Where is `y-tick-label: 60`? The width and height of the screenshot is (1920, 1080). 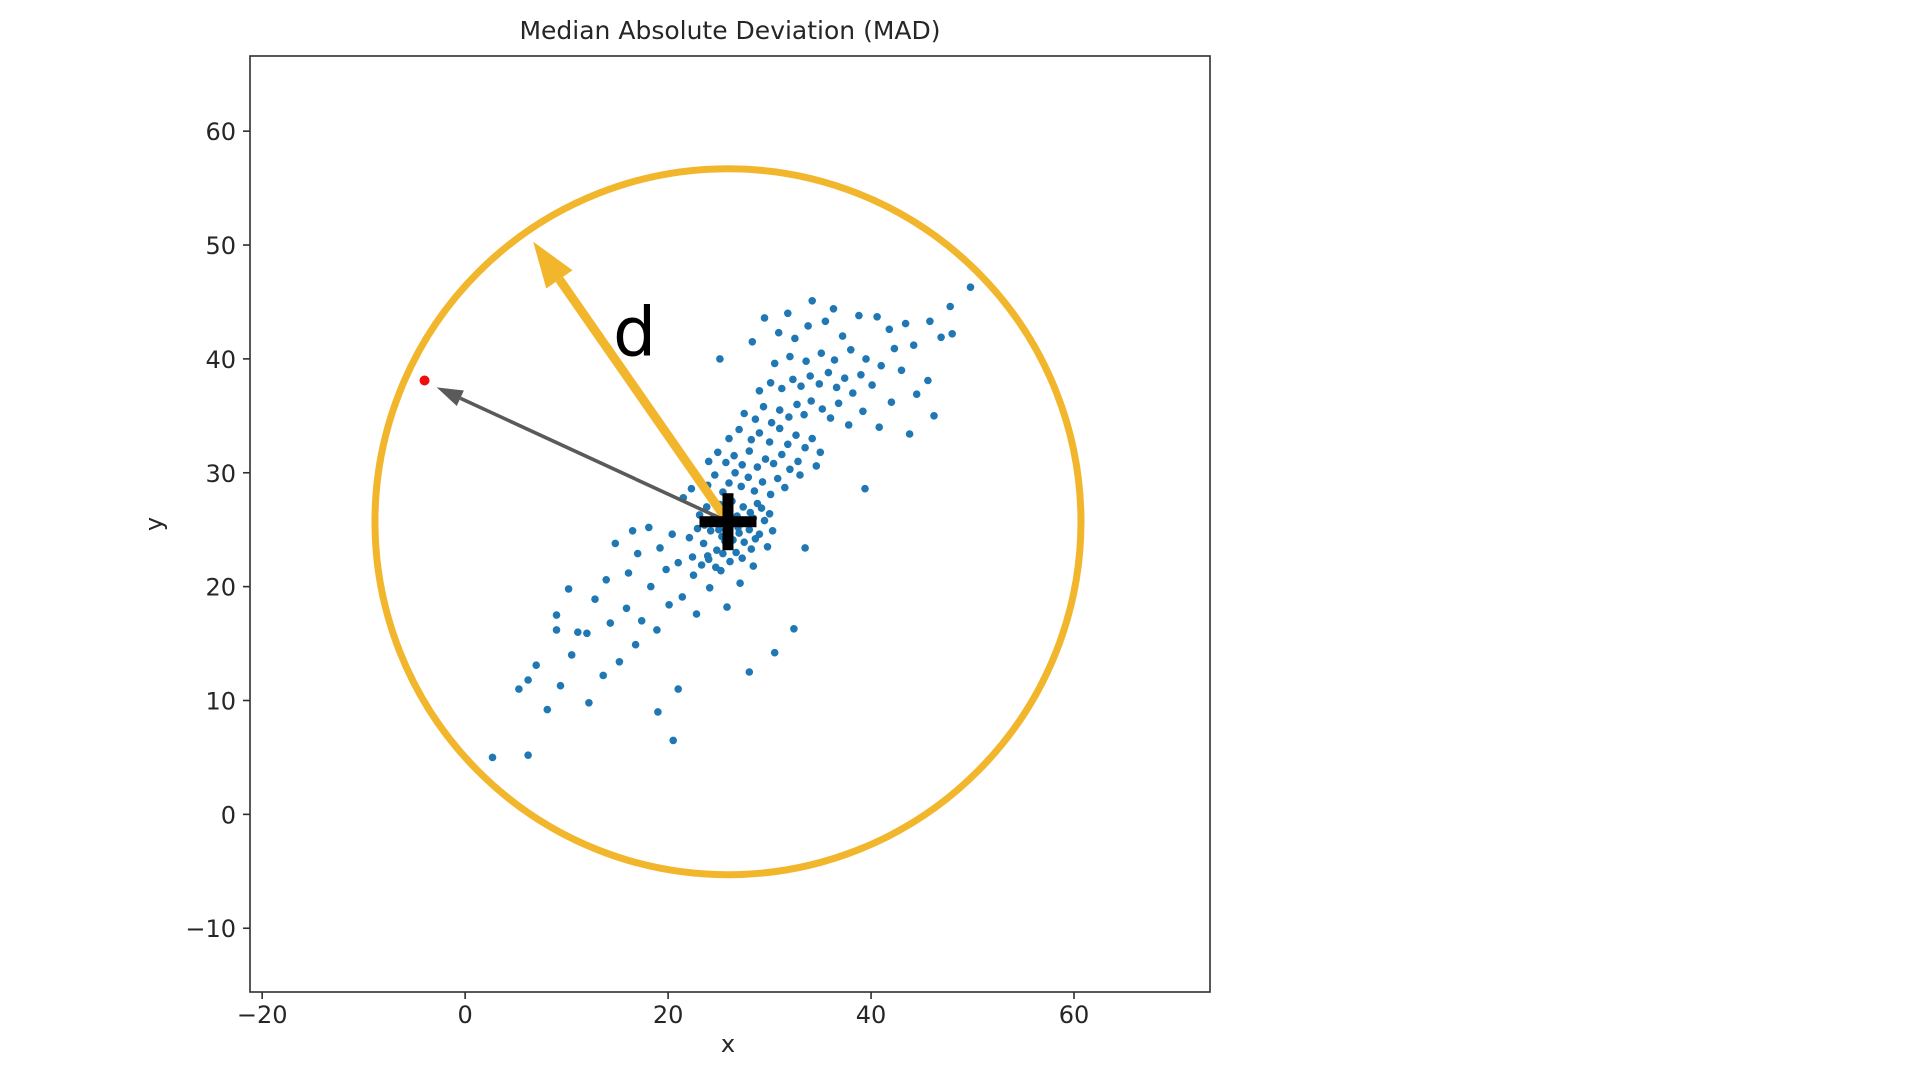
y-tick-label: 60 is located at coordinates (220, 132).